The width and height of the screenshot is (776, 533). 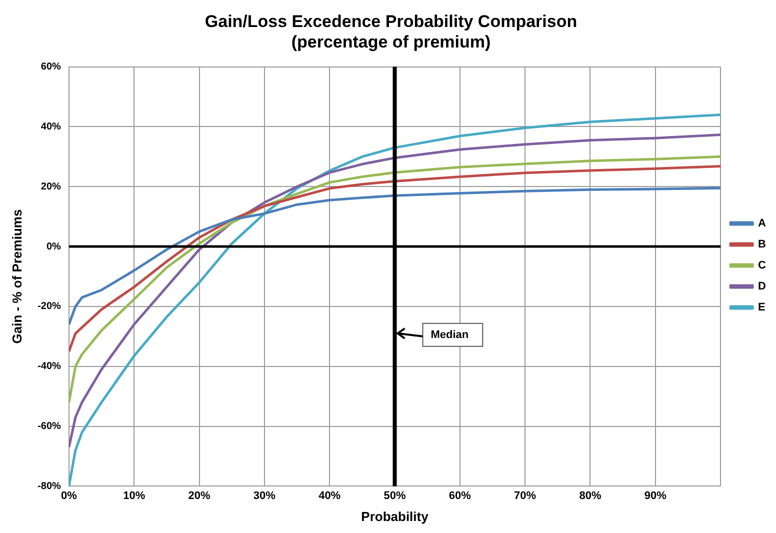 I want to click on x-tick-label: 80%, so click(x=590, y=496).